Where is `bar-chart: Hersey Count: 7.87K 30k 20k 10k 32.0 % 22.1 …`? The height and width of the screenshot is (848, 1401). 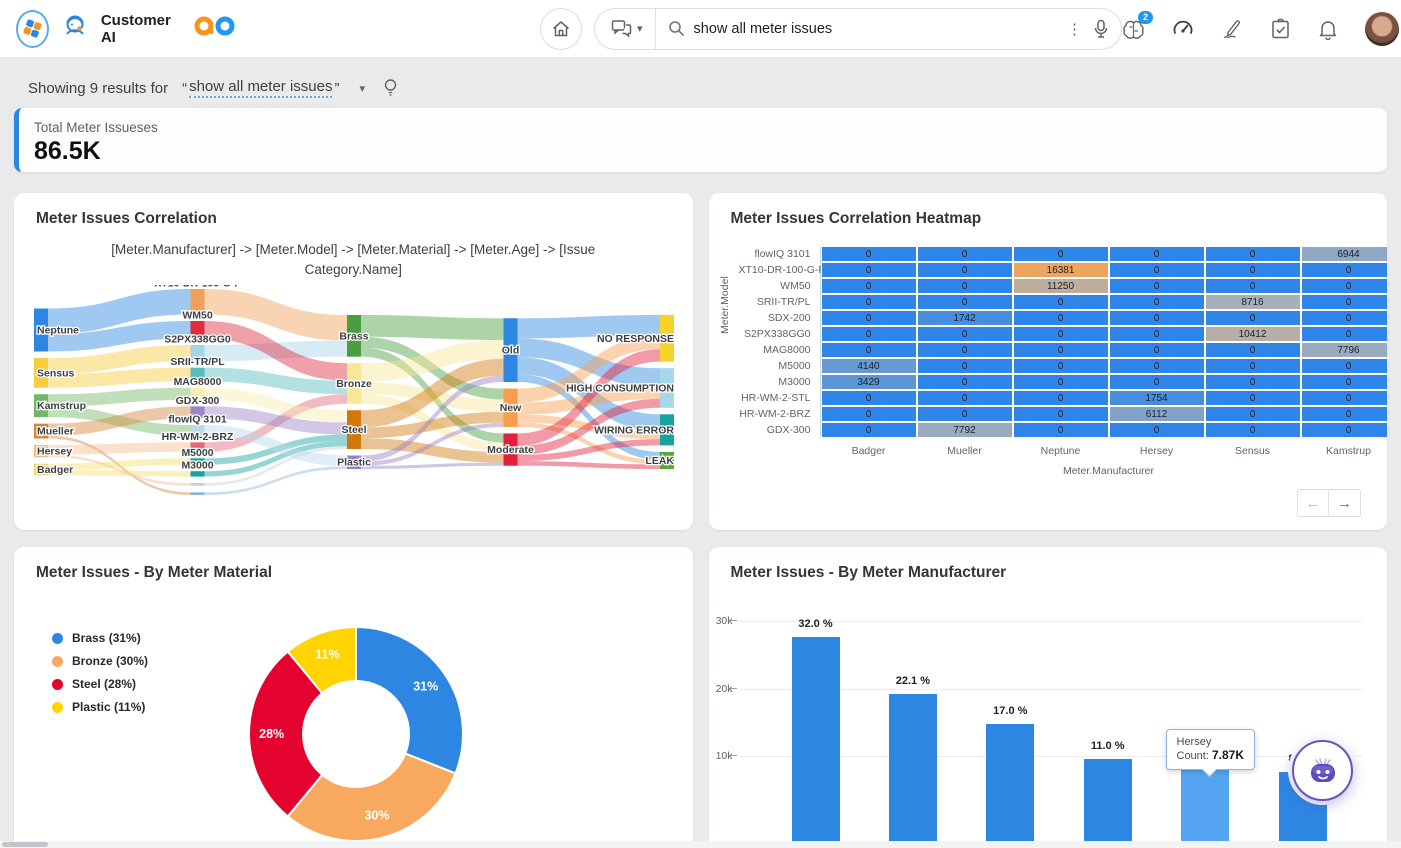 bar-chart: Hersey Count: 7.87K 30k 20k 10k 32.0 % 22.1 … is located at coordinates (1039, 731).